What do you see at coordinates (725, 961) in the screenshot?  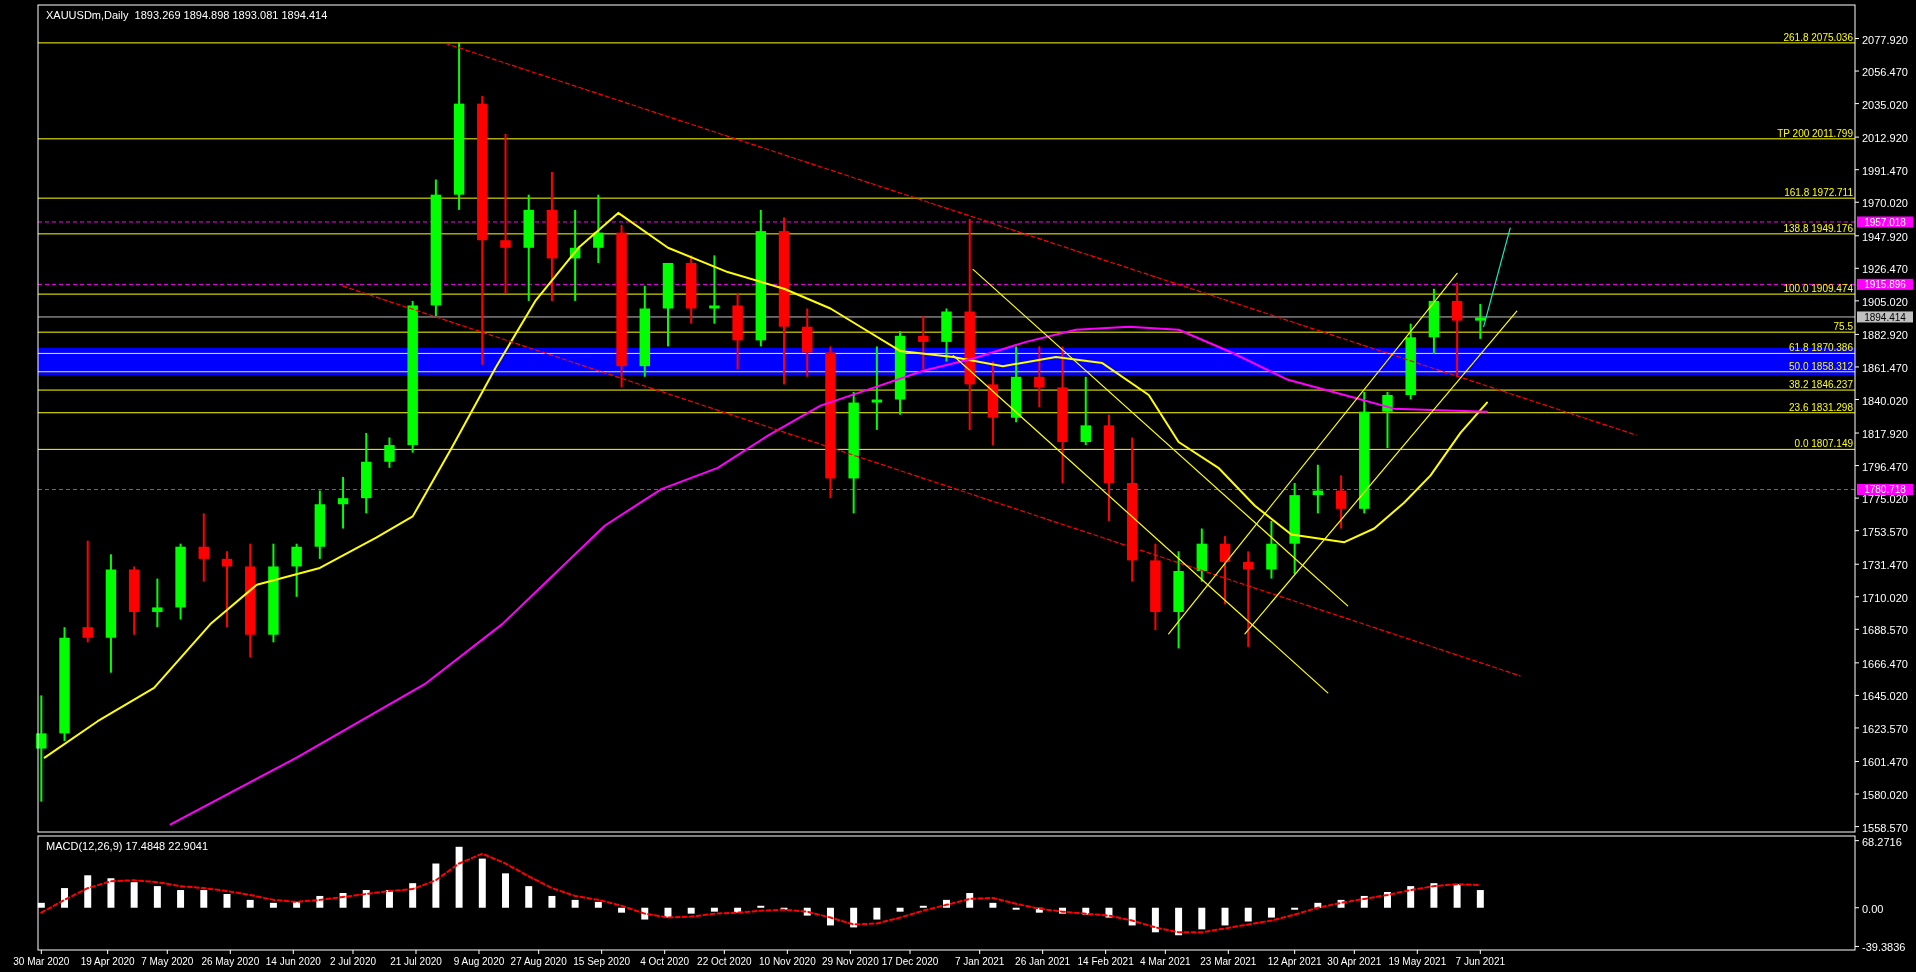 I see `x-tick-label: 22 Oct 2020` at bounding box center [725, 961].